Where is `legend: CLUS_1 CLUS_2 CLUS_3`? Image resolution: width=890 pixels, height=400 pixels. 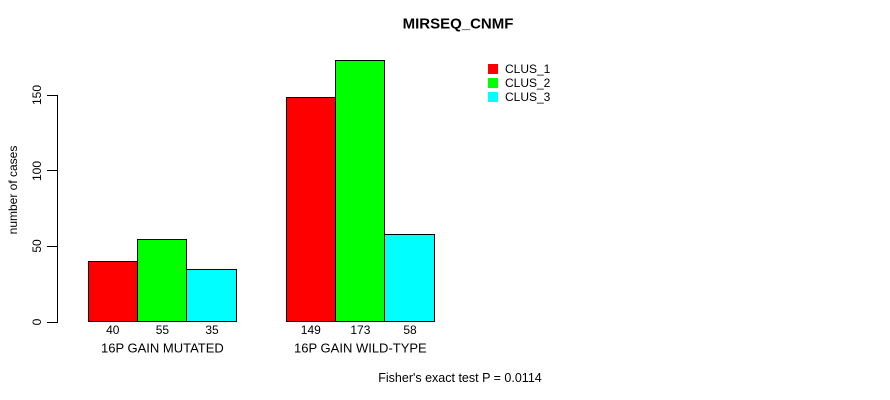
legend: CLUS_1 CLUS_2 CLUS_3 is located at coordinates (519, 83).